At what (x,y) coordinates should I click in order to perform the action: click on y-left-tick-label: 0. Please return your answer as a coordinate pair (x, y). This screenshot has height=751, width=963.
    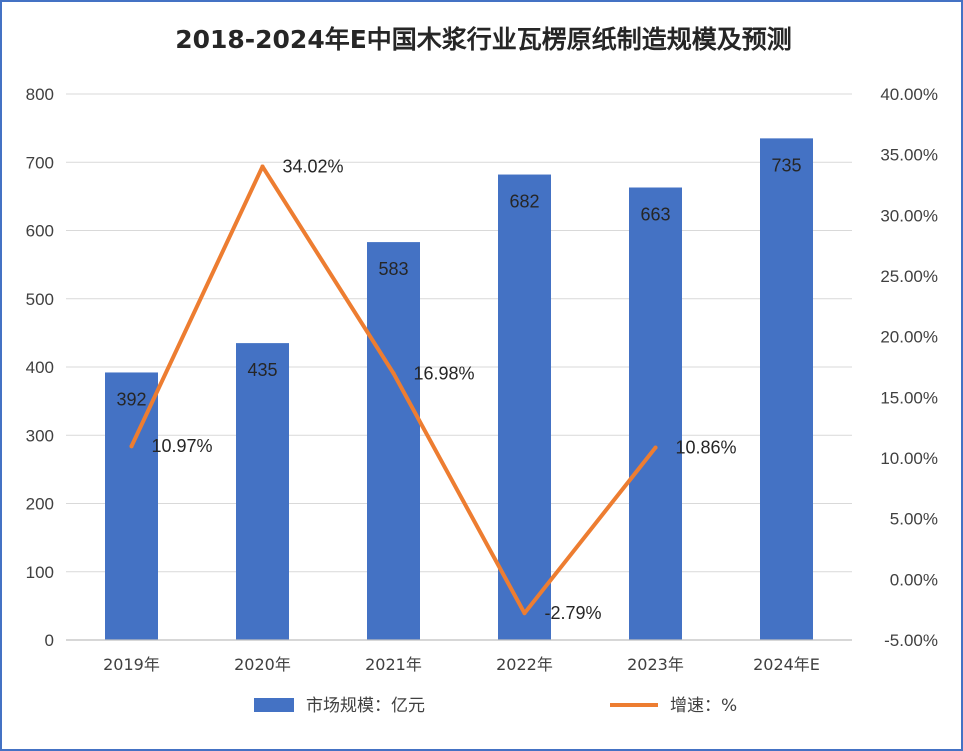
    Looking at the image, I should click on (49, 640).